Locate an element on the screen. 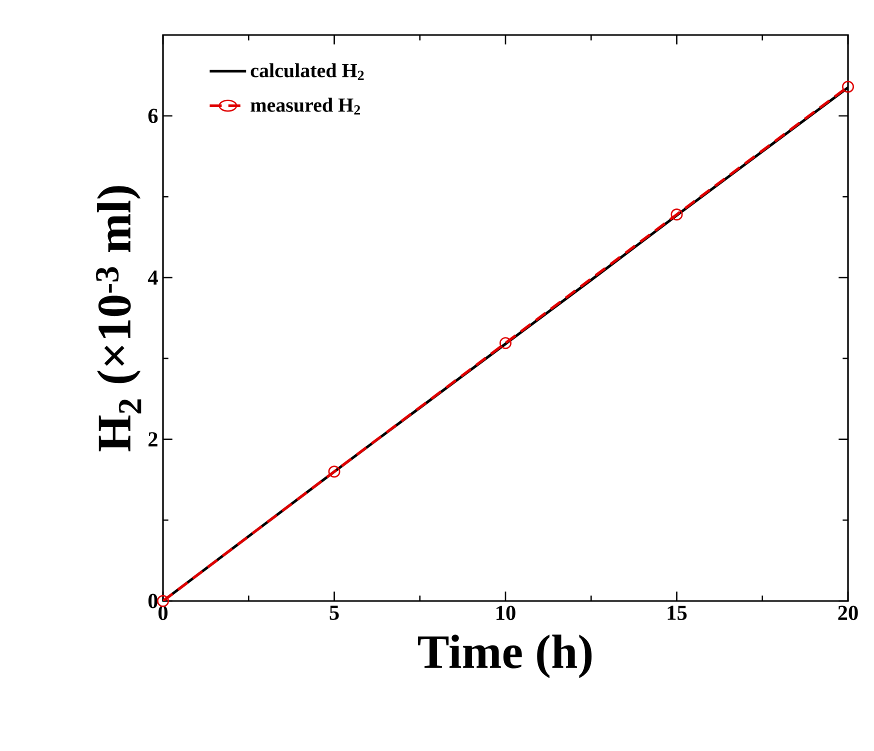 The image size is (874, 751). x-tick-label: 15 is located at coordinates (677, 613).